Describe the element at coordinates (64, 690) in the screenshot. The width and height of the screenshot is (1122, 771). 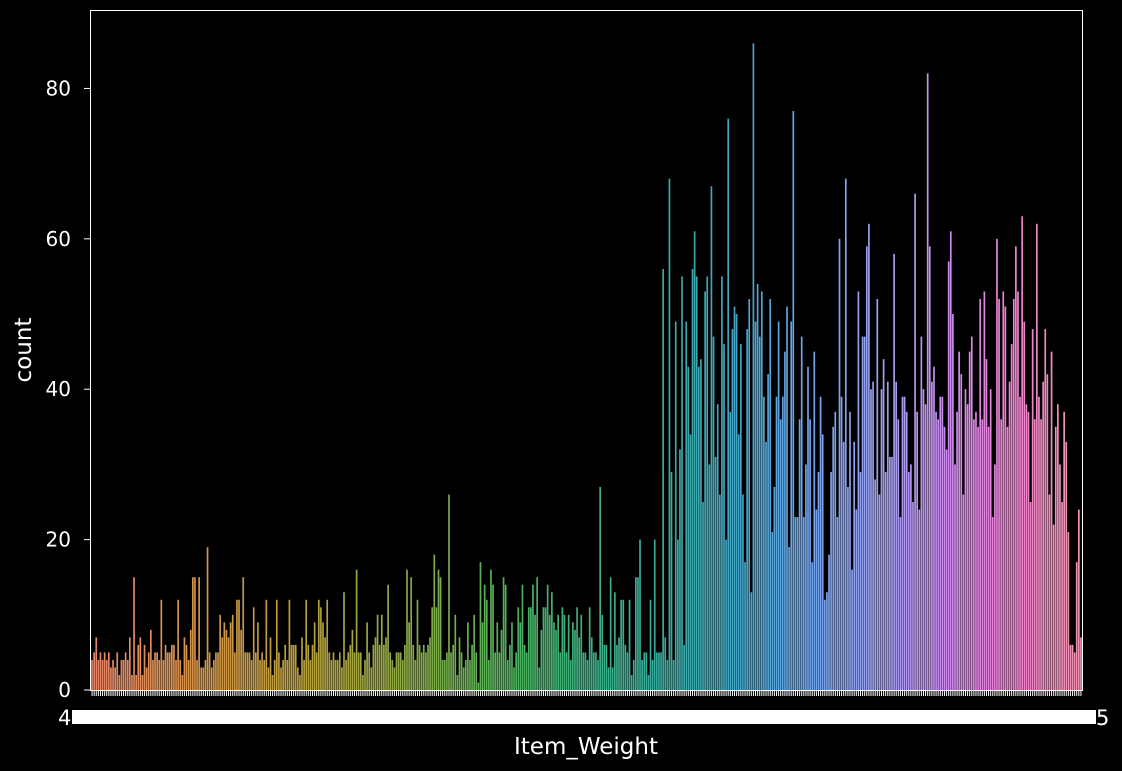
I see `y-tick-label: 0` at that location.